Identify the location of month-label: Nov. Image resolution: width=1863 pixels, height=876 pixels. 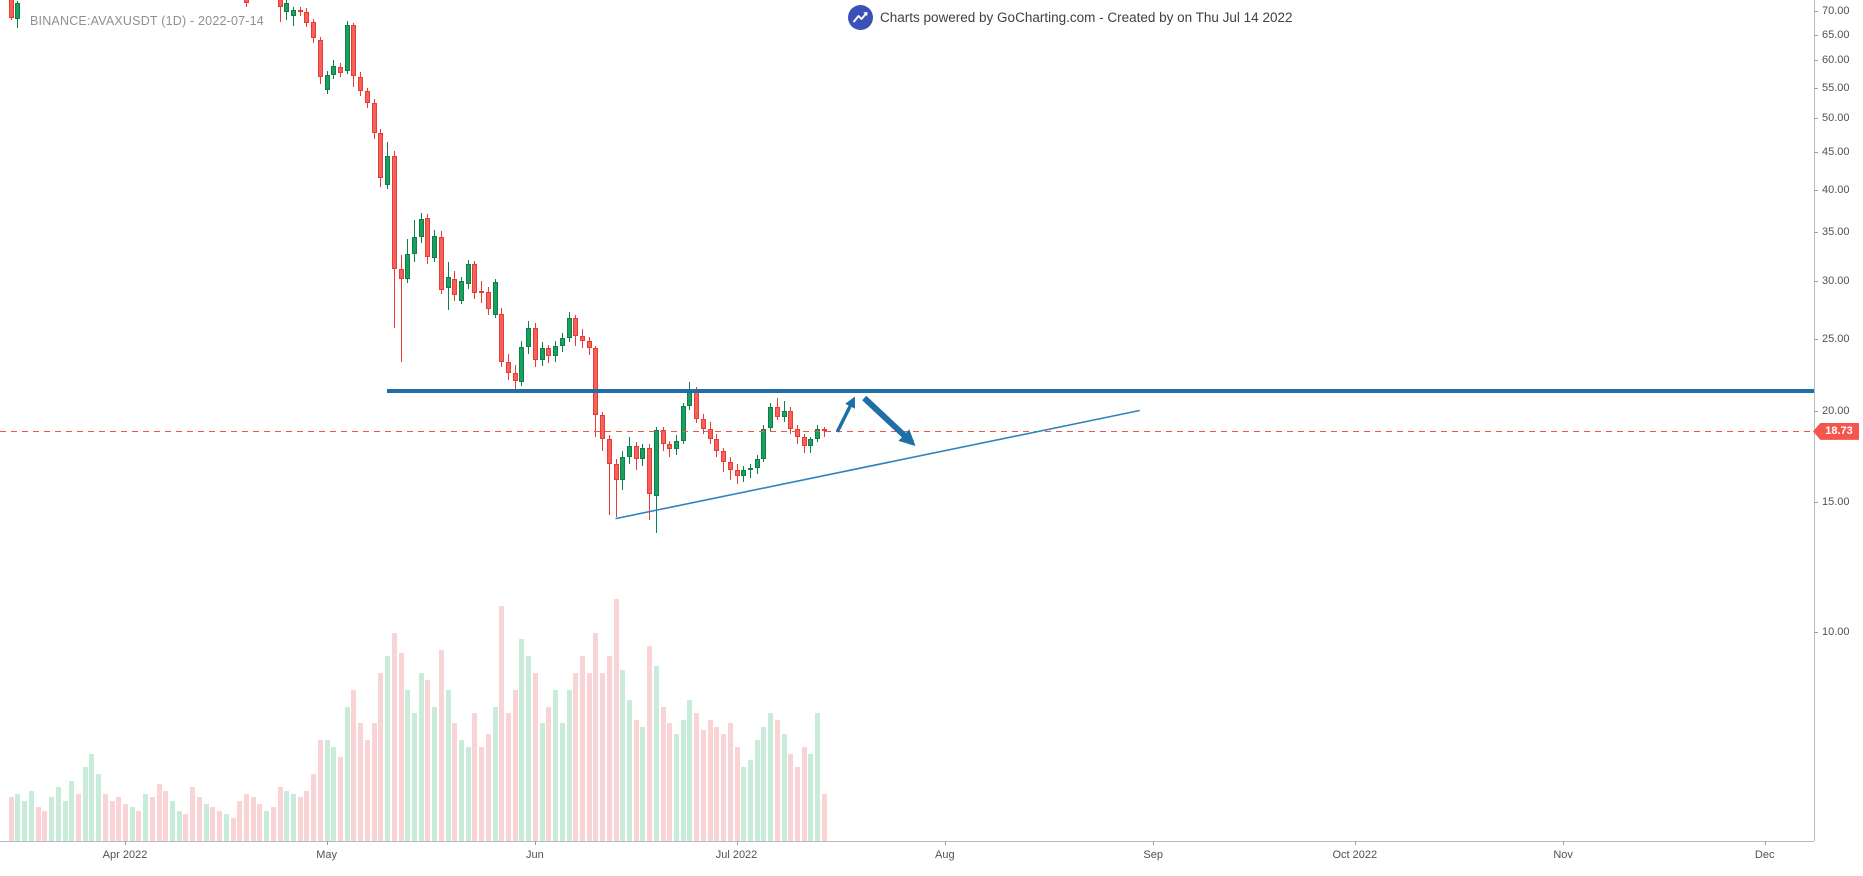
(1563, 855).